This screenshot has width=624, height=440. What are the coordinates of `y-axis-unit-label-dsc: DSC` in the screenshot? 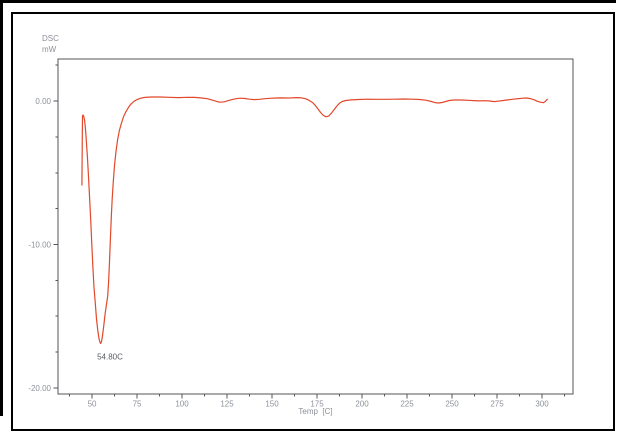 It's located at (50, 38).